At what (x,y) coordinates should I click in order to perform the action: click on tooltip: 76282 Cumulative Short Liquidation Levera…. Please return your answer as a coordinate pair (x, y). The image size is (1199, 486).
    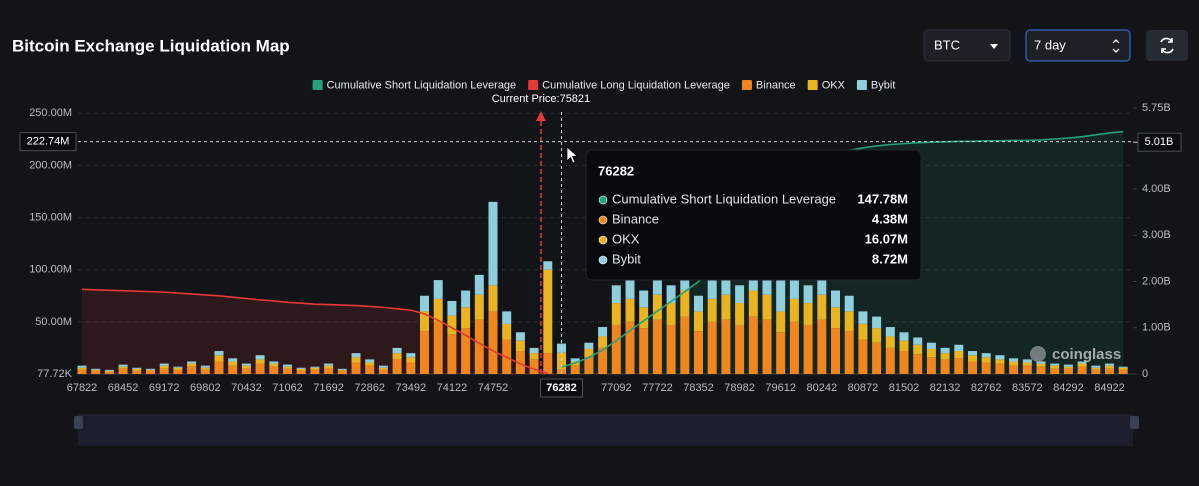
    Looking at the image, I should click on (753, 215).